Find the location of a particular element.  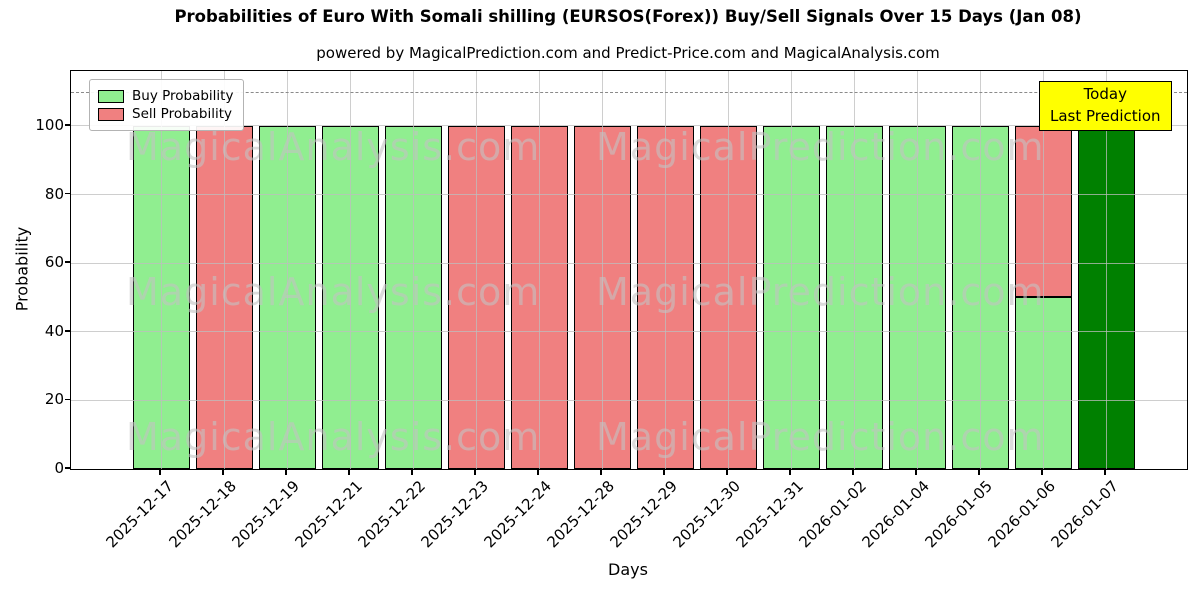

x-tick-label: 2026-01-05 is located at coordinates (958, 514).